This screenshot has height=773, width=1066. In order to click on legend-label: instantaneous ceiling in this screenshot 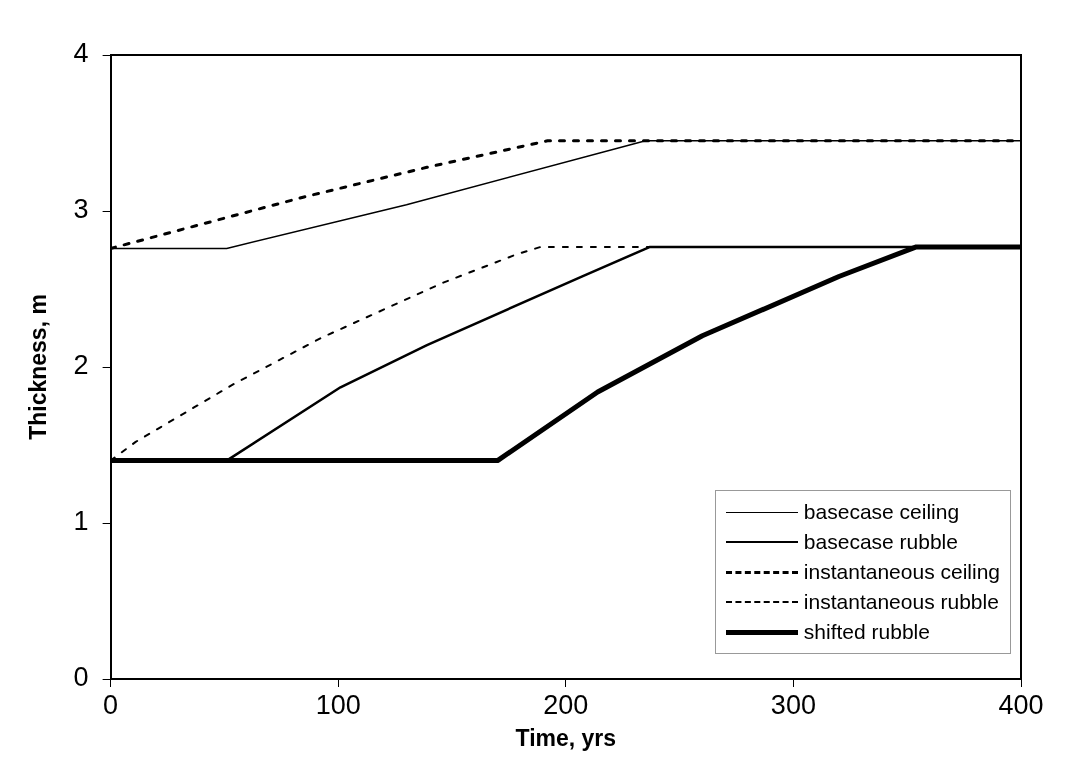, I will do `click(901, 572)`.